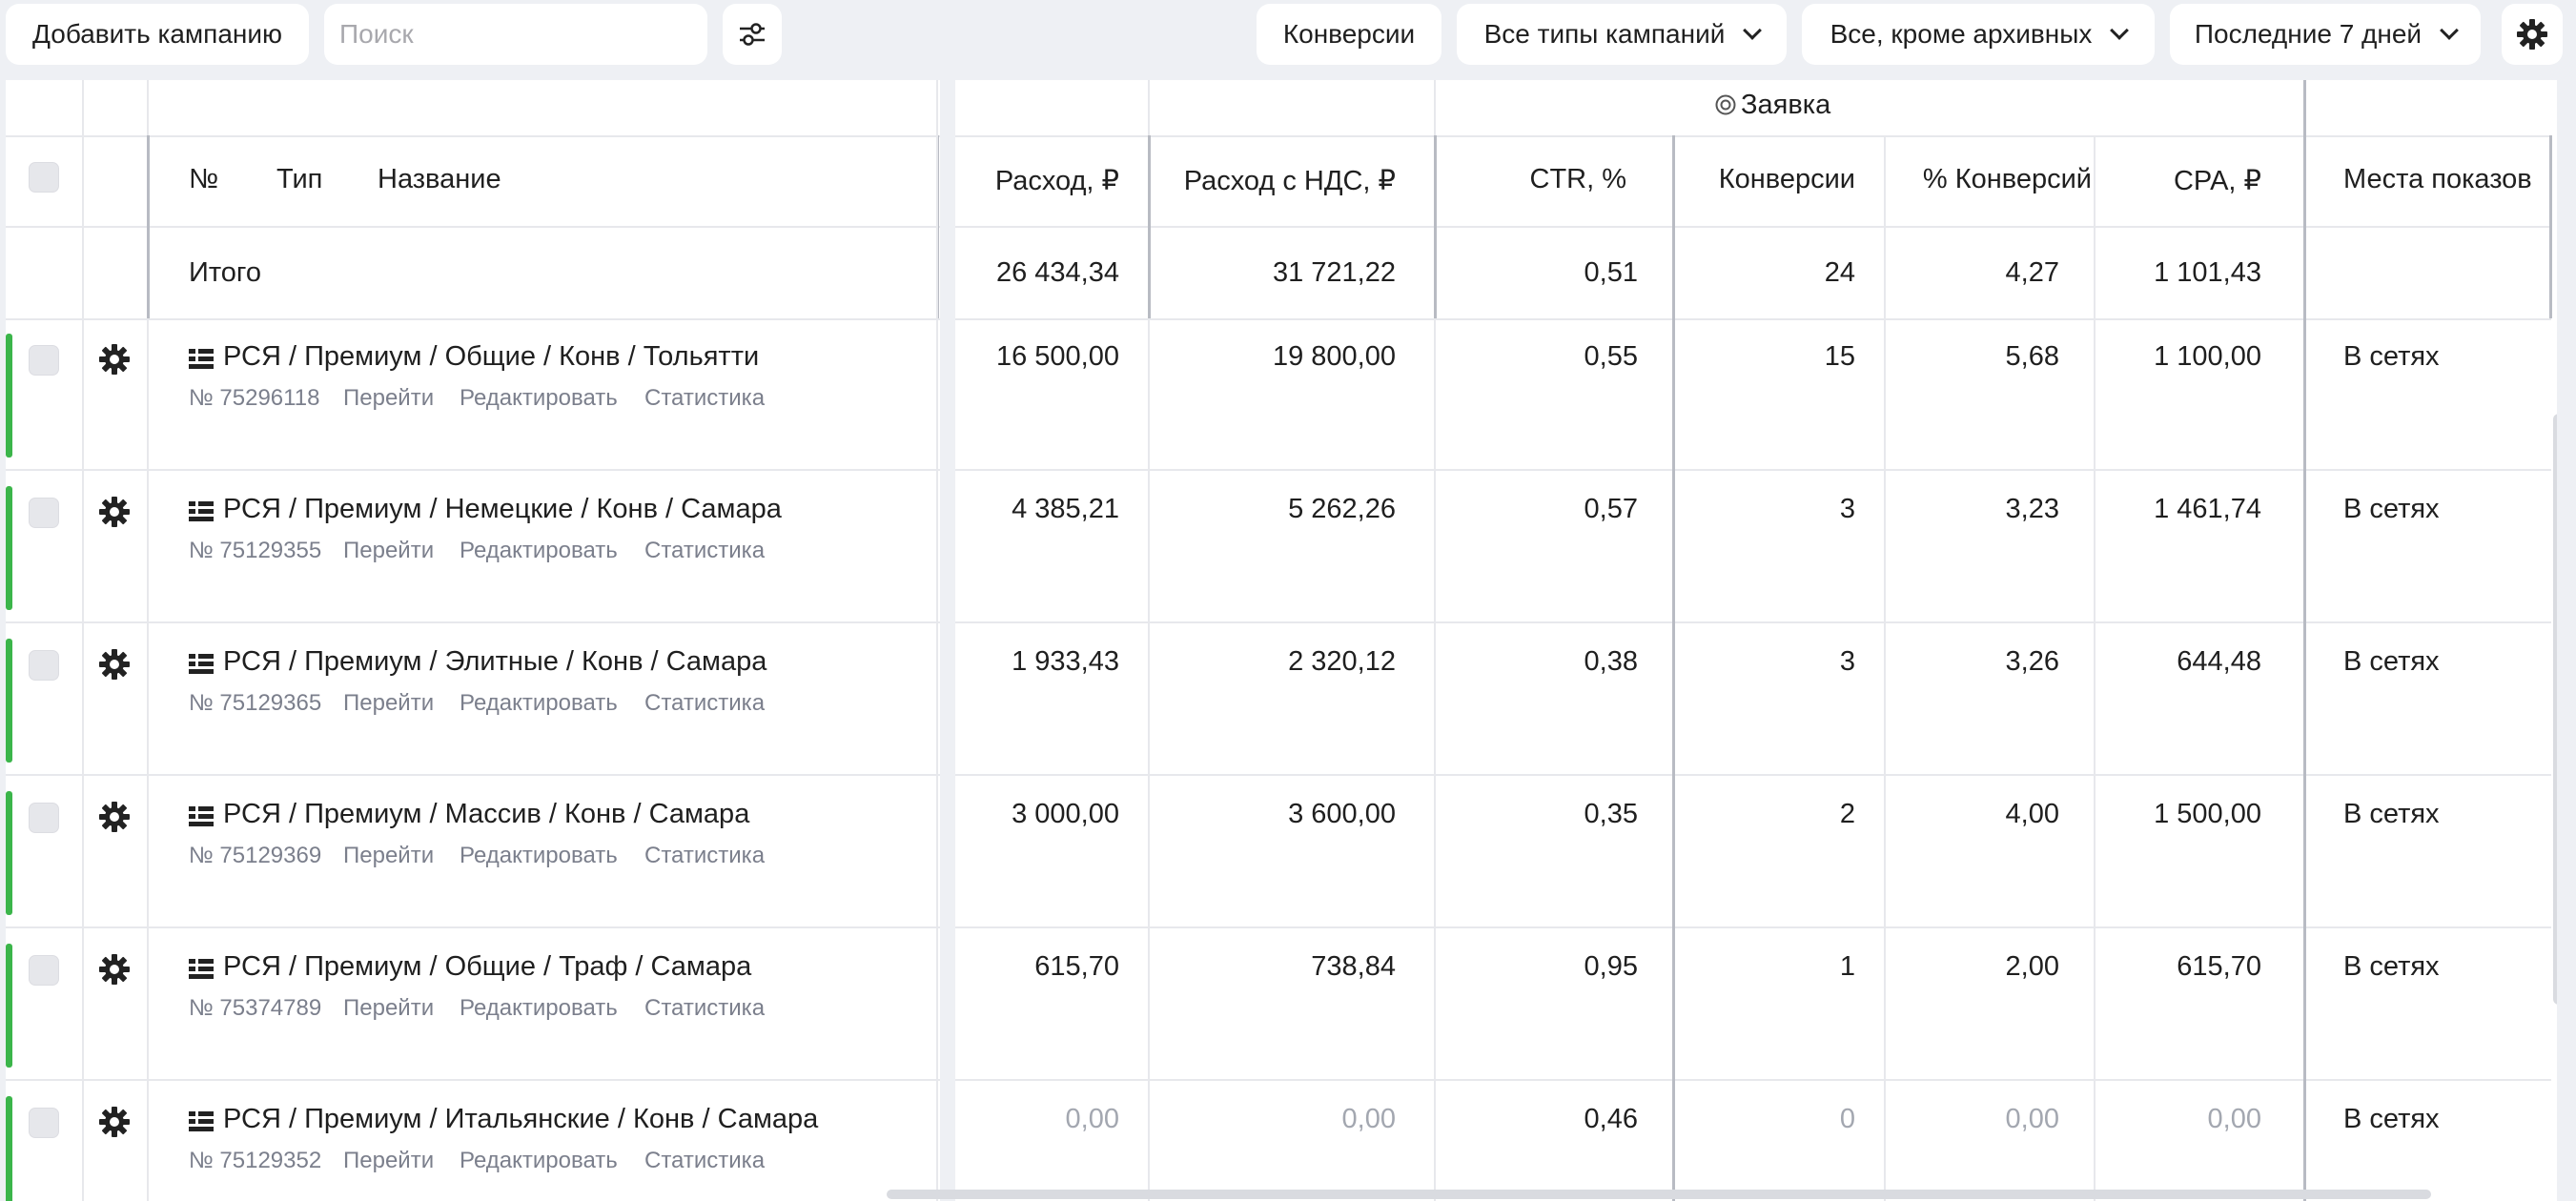 This screenshot has width=2576, height=1201. Describe the element at coordinates (1611, 967) in the screenshot. I see `cell-ctr: 0,95` at that location.